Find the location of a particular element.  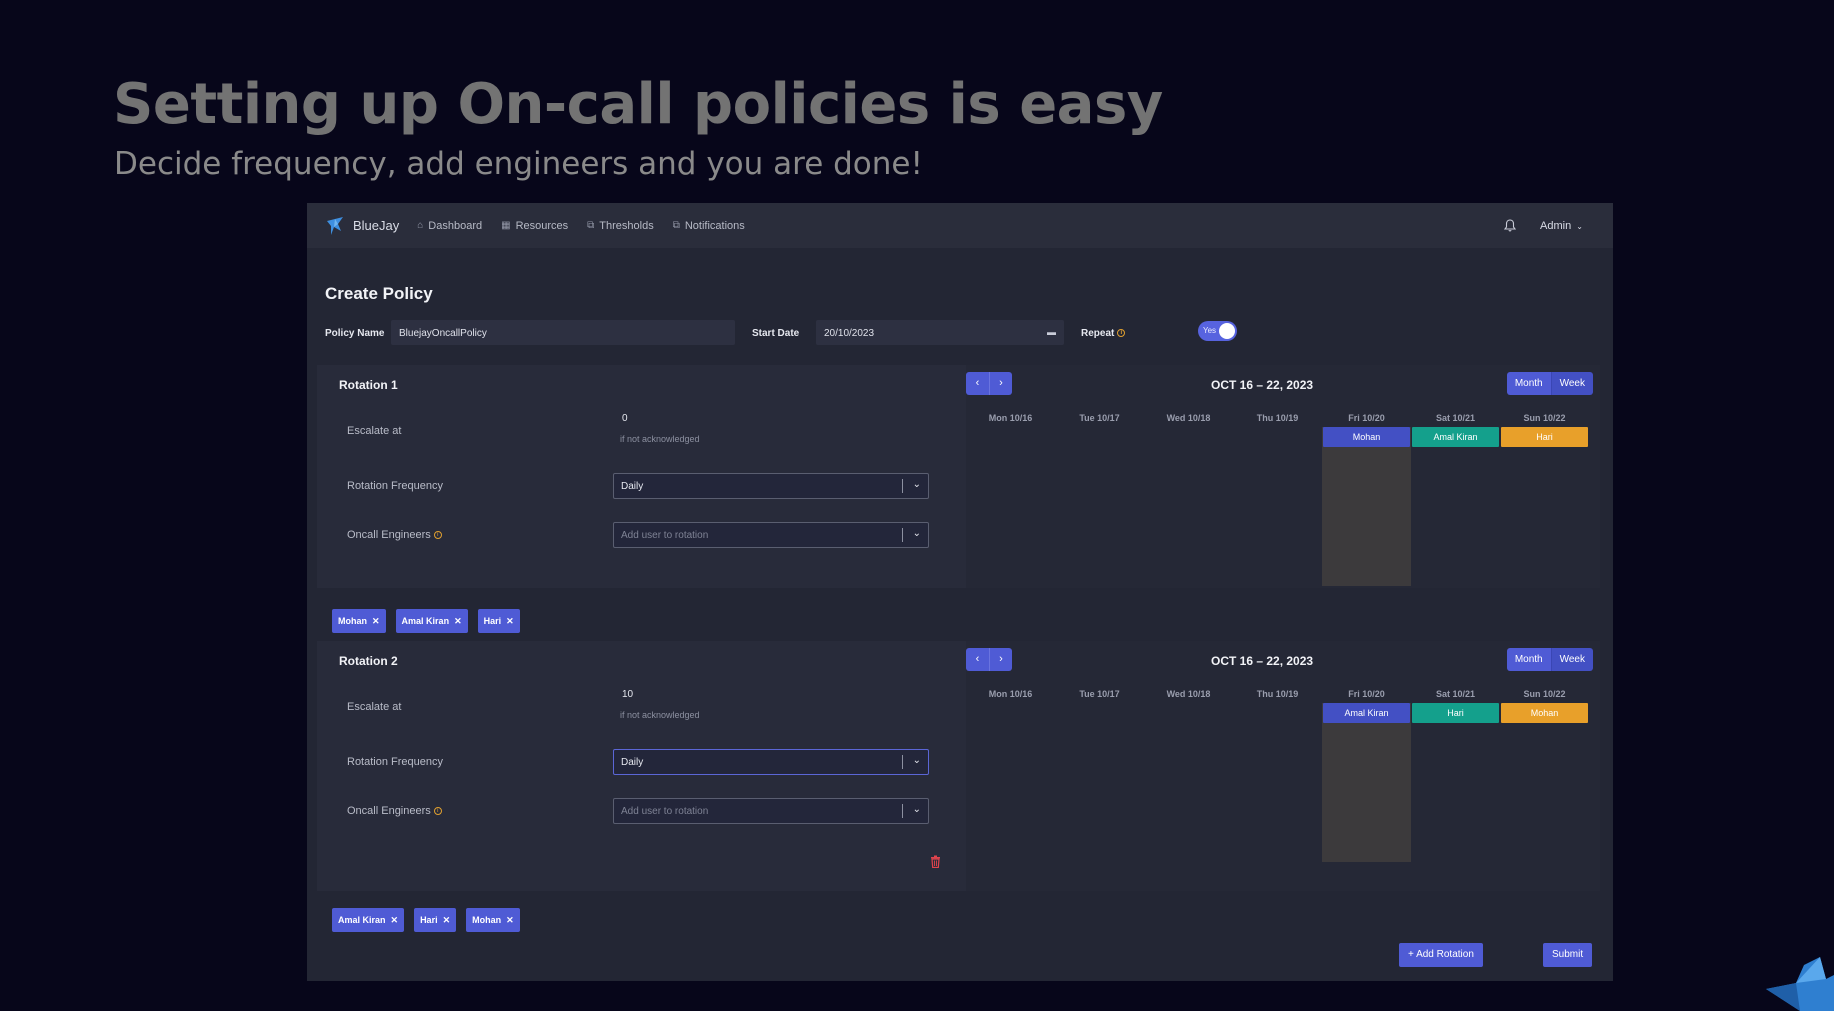

oncall-engineers-label: Oncall Engineers i is located at coordinates (394, 535).